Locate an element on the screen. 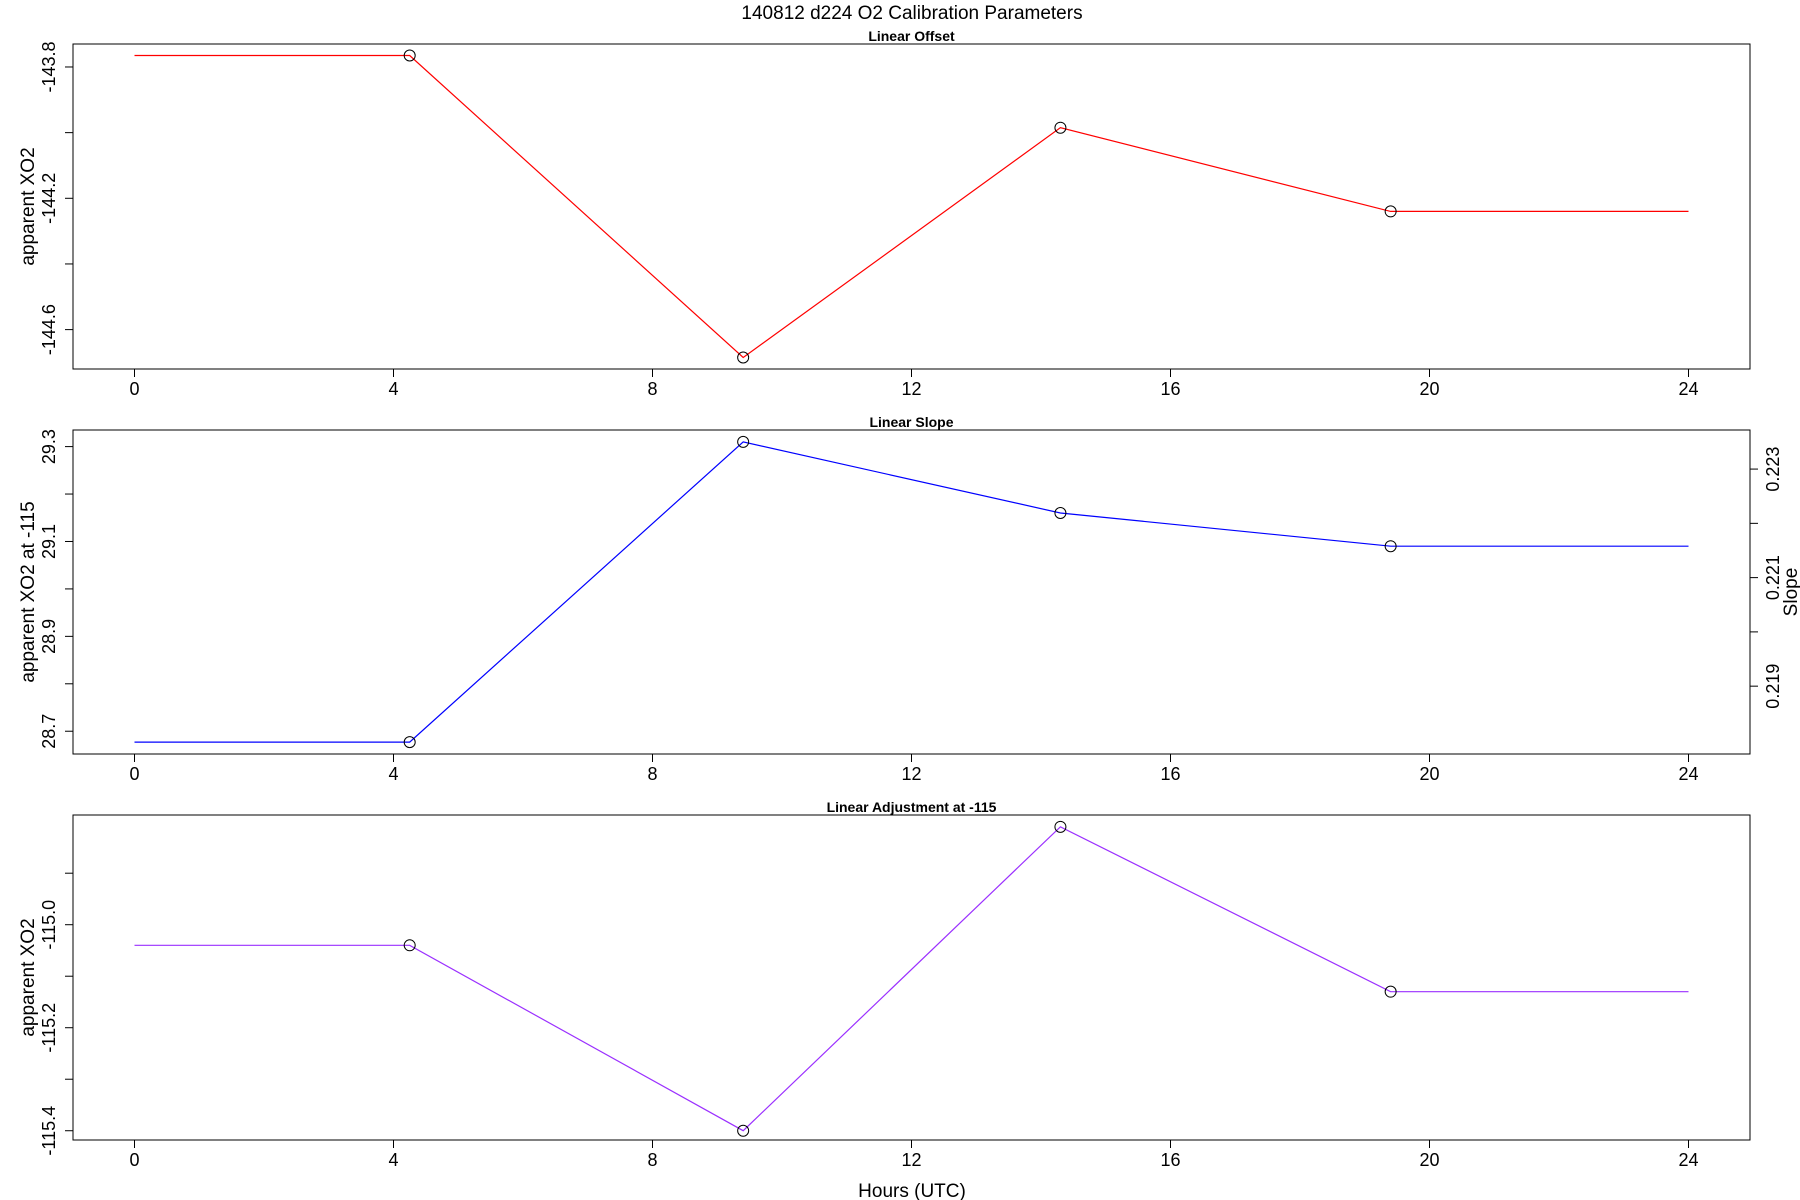  y-tick-label: -144.2 is located at coordinates (49, 198).